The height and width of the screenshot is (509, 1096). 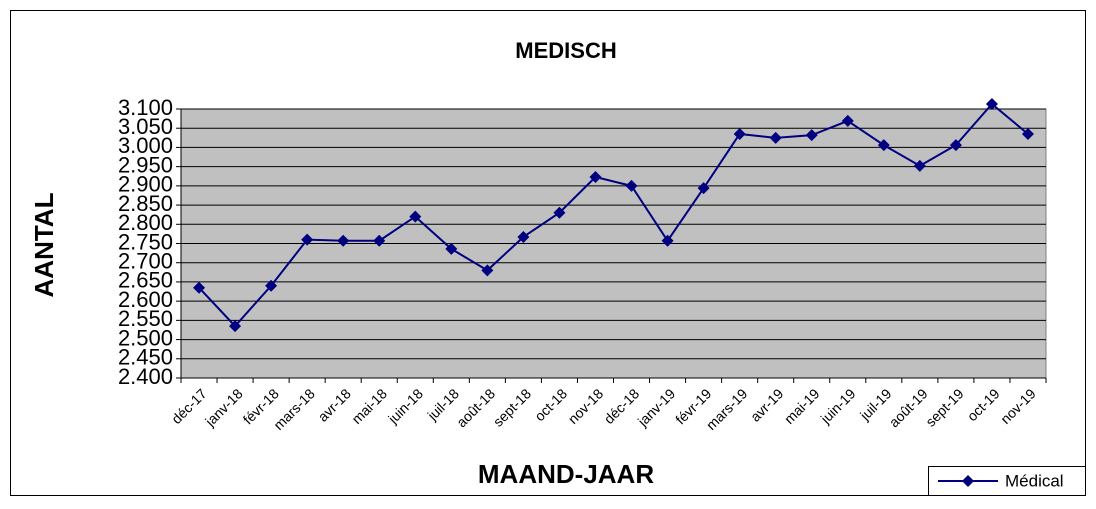 What do you see at coordinates (145, 126) in the screenshot?
I see `y-tick-label: 3.050` at bounding box center [145, 126].